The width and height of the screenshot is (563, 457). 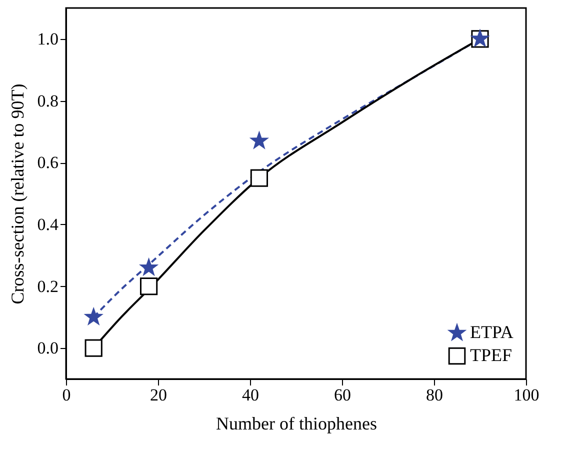 What do you see at coordinates (48, 224) in the screenshot?
I see `y-tick-label: 0.4` at bounding box center [48, 224].